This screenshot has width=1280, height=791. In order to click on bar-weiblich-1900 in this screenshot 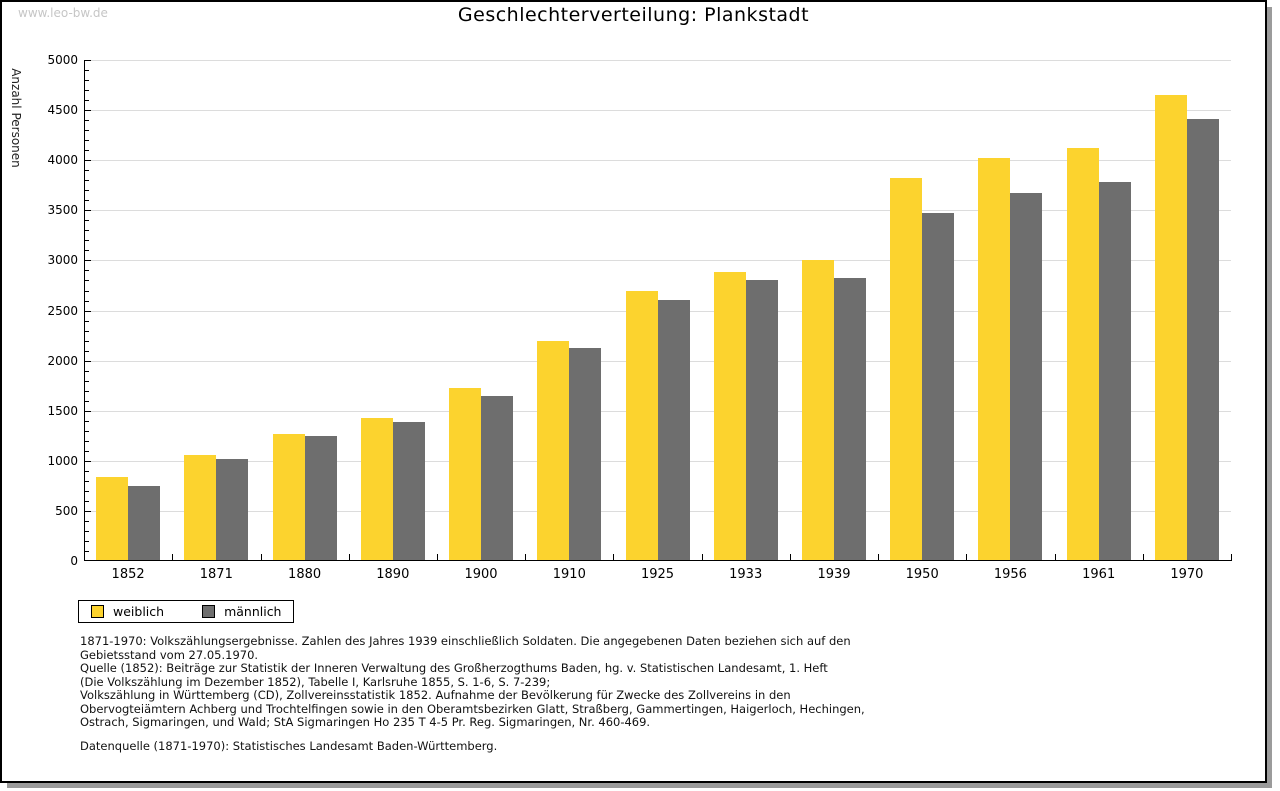, I will do `click(465, 474)`.